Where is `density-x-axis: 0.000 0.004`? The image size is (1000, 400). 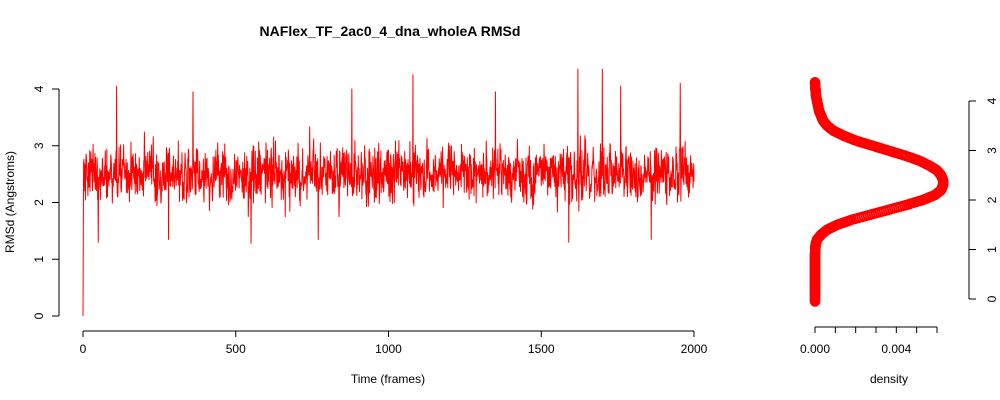 density-x-axis: 0.000 0.004 is located at coordinates (869, 341).